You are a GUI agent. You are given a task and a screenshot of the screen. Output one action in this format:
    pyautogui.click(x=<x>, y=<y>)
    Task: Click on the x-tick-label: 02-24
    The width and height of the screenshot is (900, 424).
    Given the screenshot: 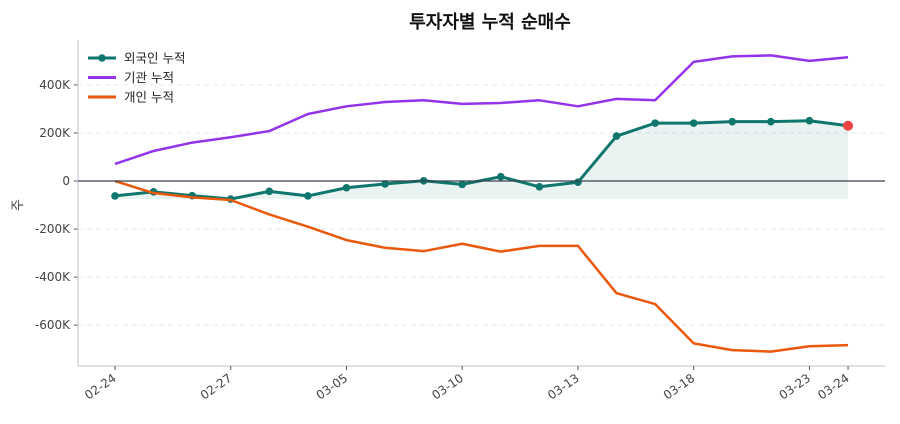 What is the action you would take?
    pyautogui.click(x=100, y=386)
    